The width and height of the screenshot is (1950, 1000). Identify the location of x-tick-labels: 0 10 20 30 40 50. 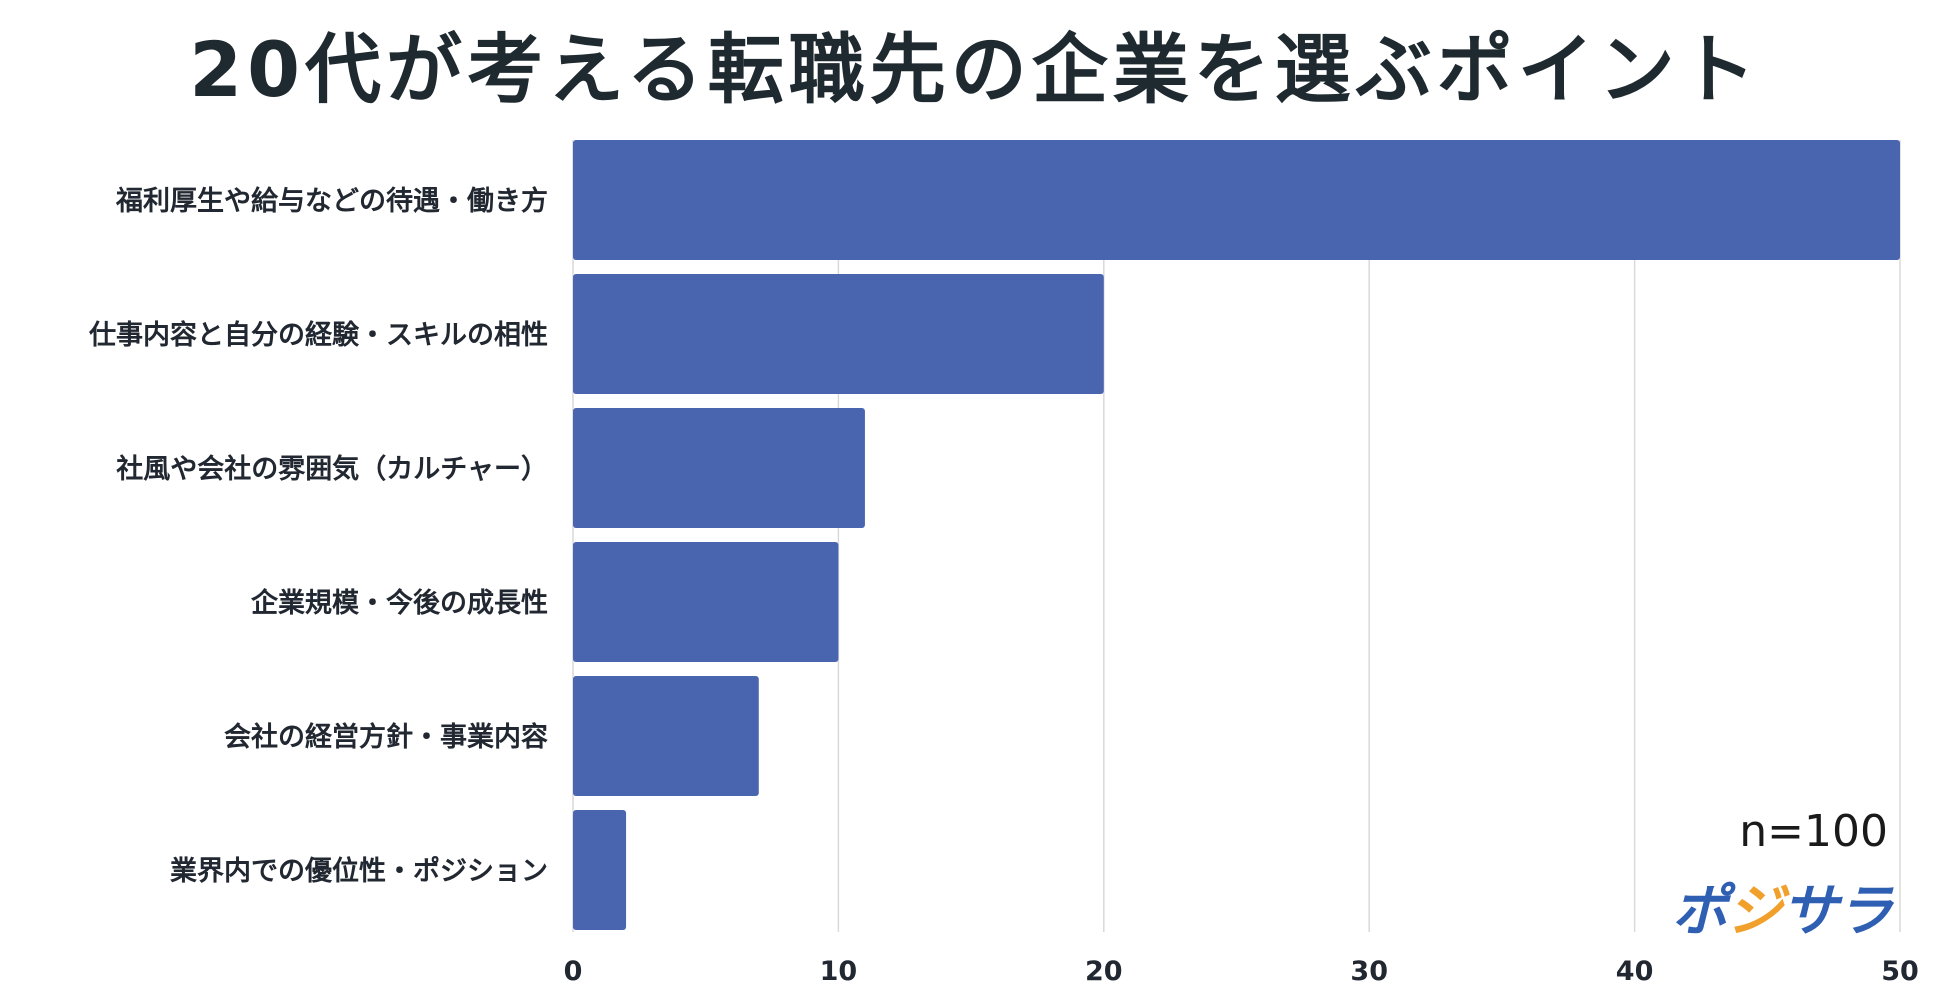
(1241, 971).